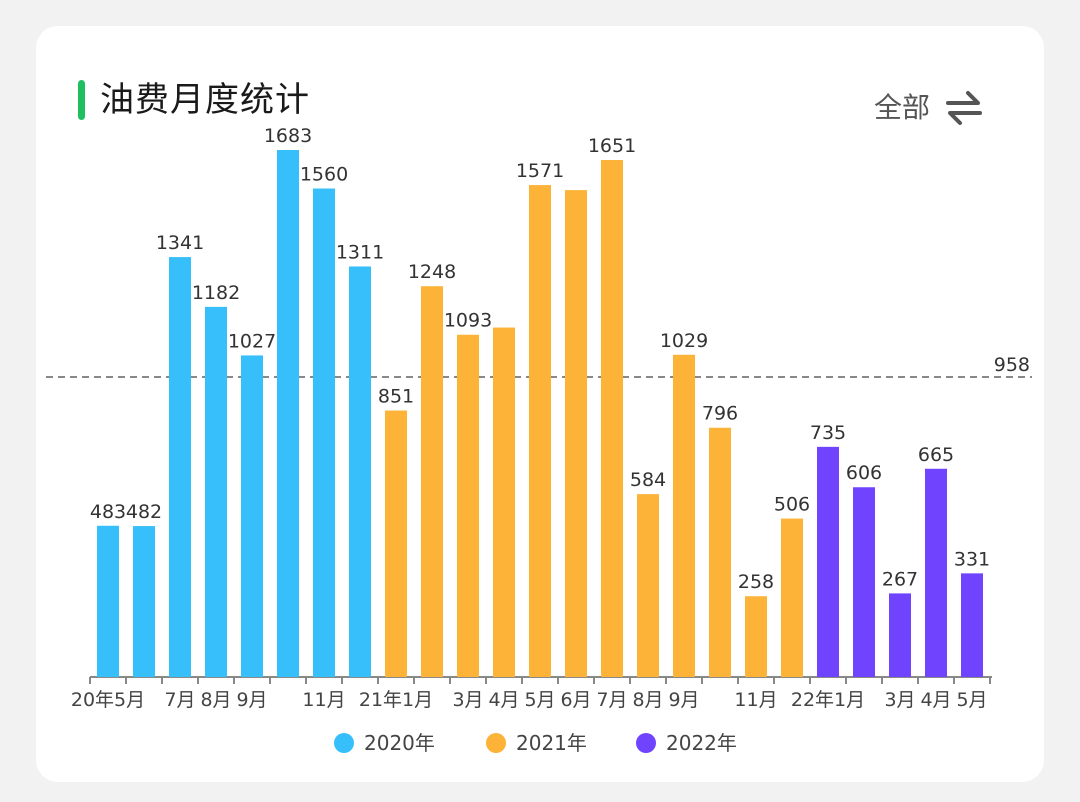 The image size is (1080, 802). I want to click on data-label: 1341, so click(180, 243).